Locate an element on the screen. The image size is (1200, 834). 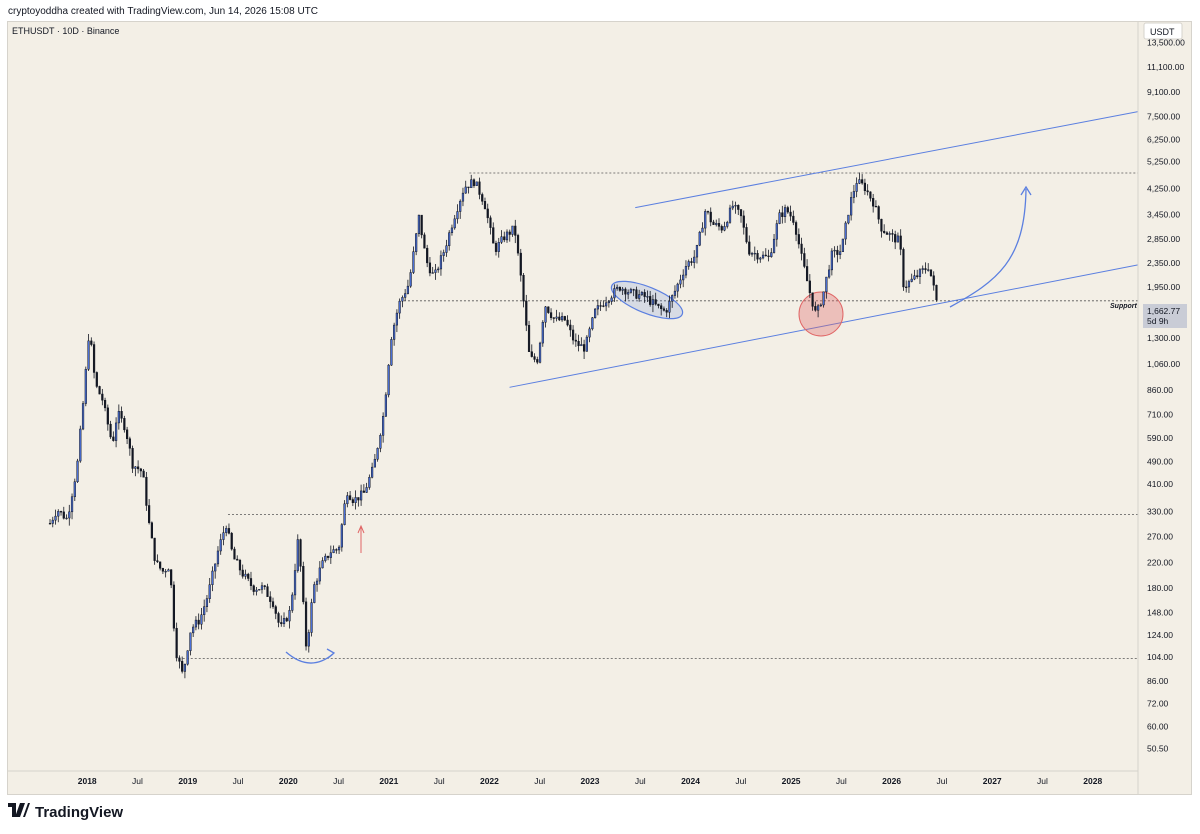
x-tick-label: 2018 is located at coordinates (87, 781).